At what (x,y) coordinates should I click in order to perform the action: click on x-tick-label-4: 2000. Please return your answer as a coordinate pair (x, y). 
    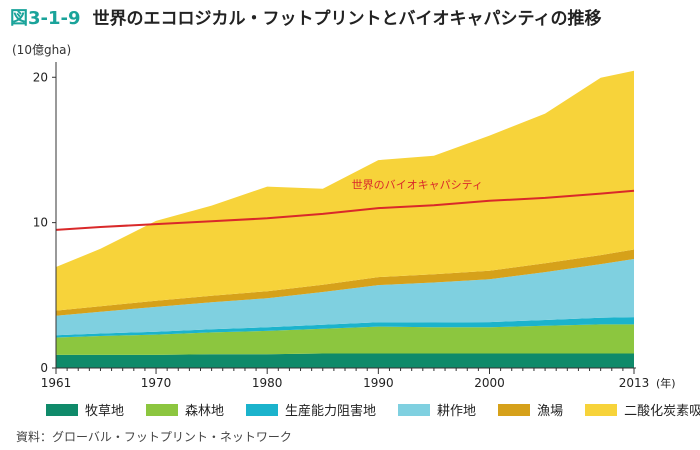
    Looking at the image, I should click on (489, 383).